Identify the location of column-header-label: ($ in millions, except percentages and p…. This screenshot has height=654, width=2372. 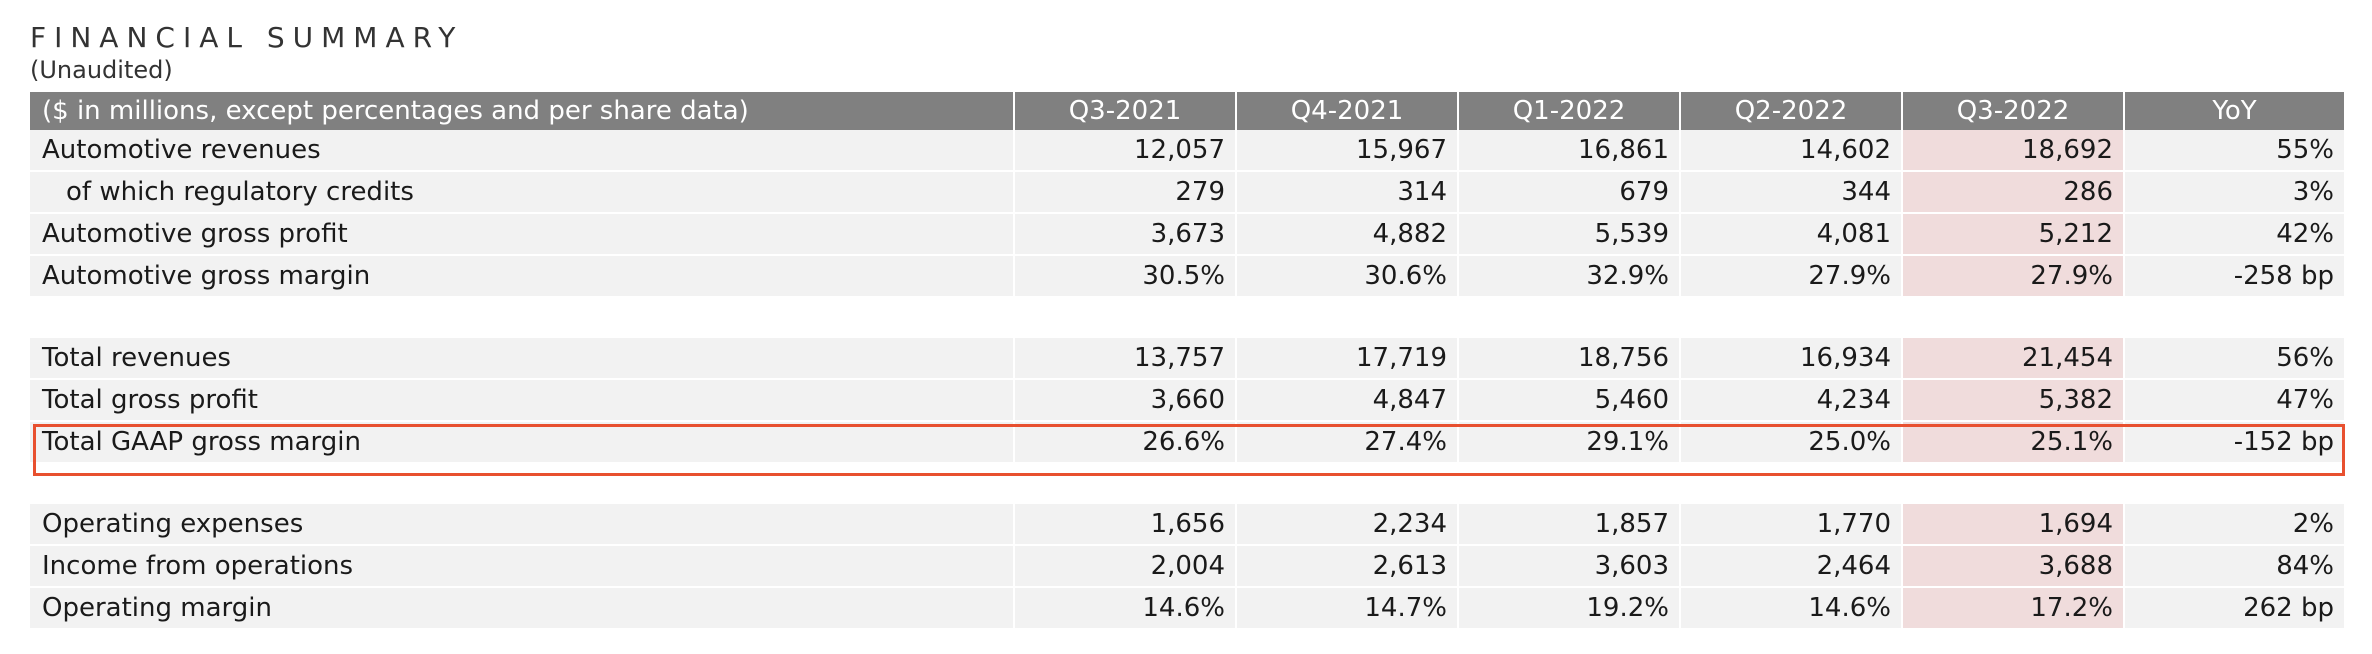
(522, 111).